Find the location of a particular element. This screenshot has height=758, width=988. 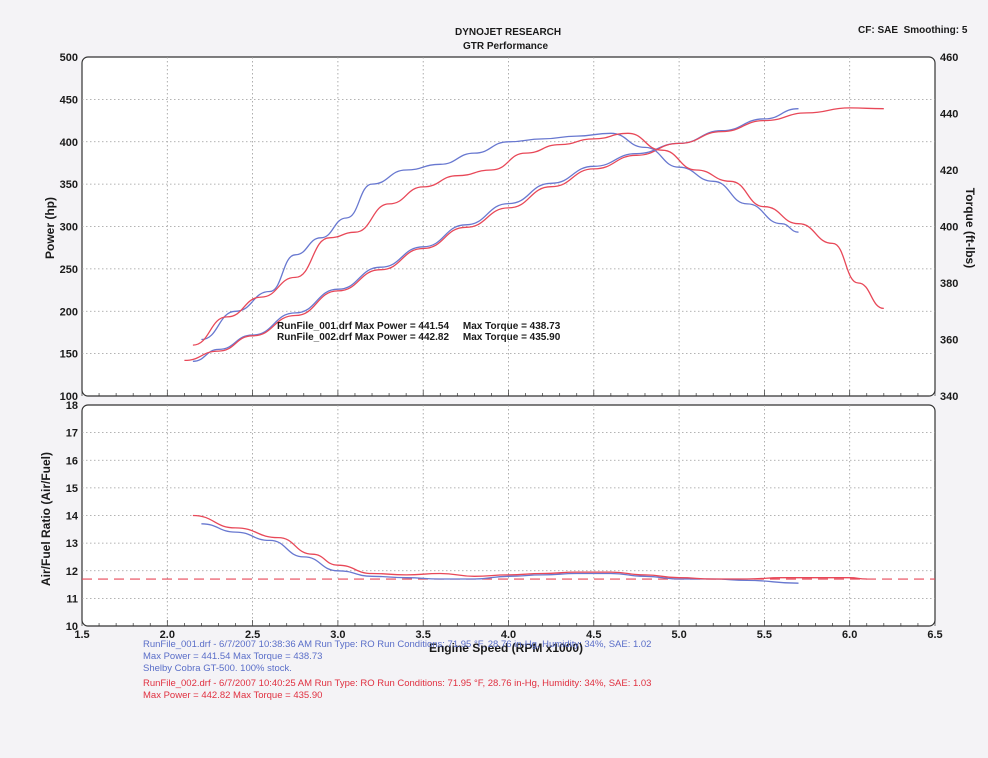

bottom-y-tick-label: 17 is located at coordinates (72, 434).